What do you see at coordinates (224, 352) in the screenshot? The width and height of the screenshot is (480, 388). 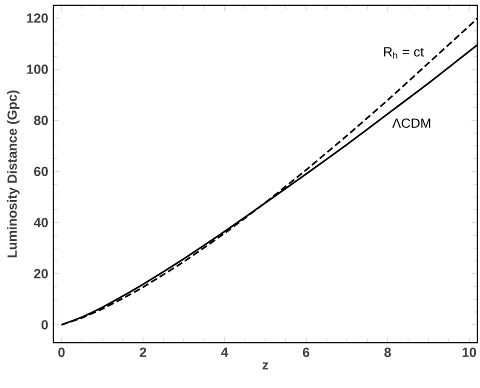 I see `x-tick-label: 4` at bounding box center [224, 352].